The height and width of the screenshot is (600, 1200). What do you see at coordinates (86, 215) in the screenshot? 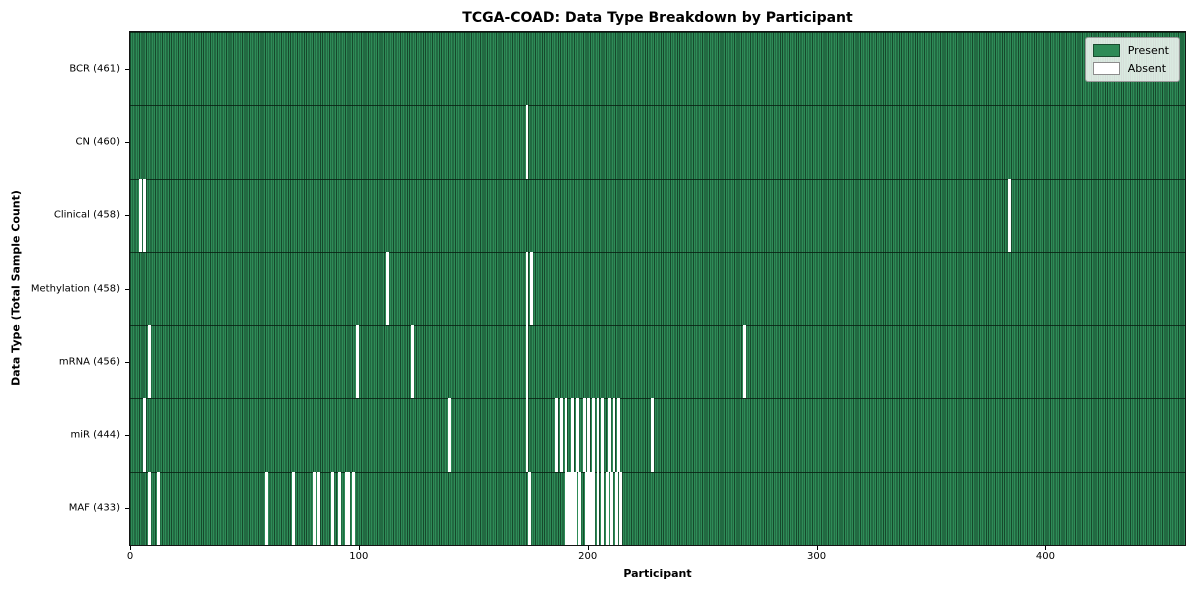
I see `ytick-label-Clinical: Clinical (458)` at bounding box center [86, 215].